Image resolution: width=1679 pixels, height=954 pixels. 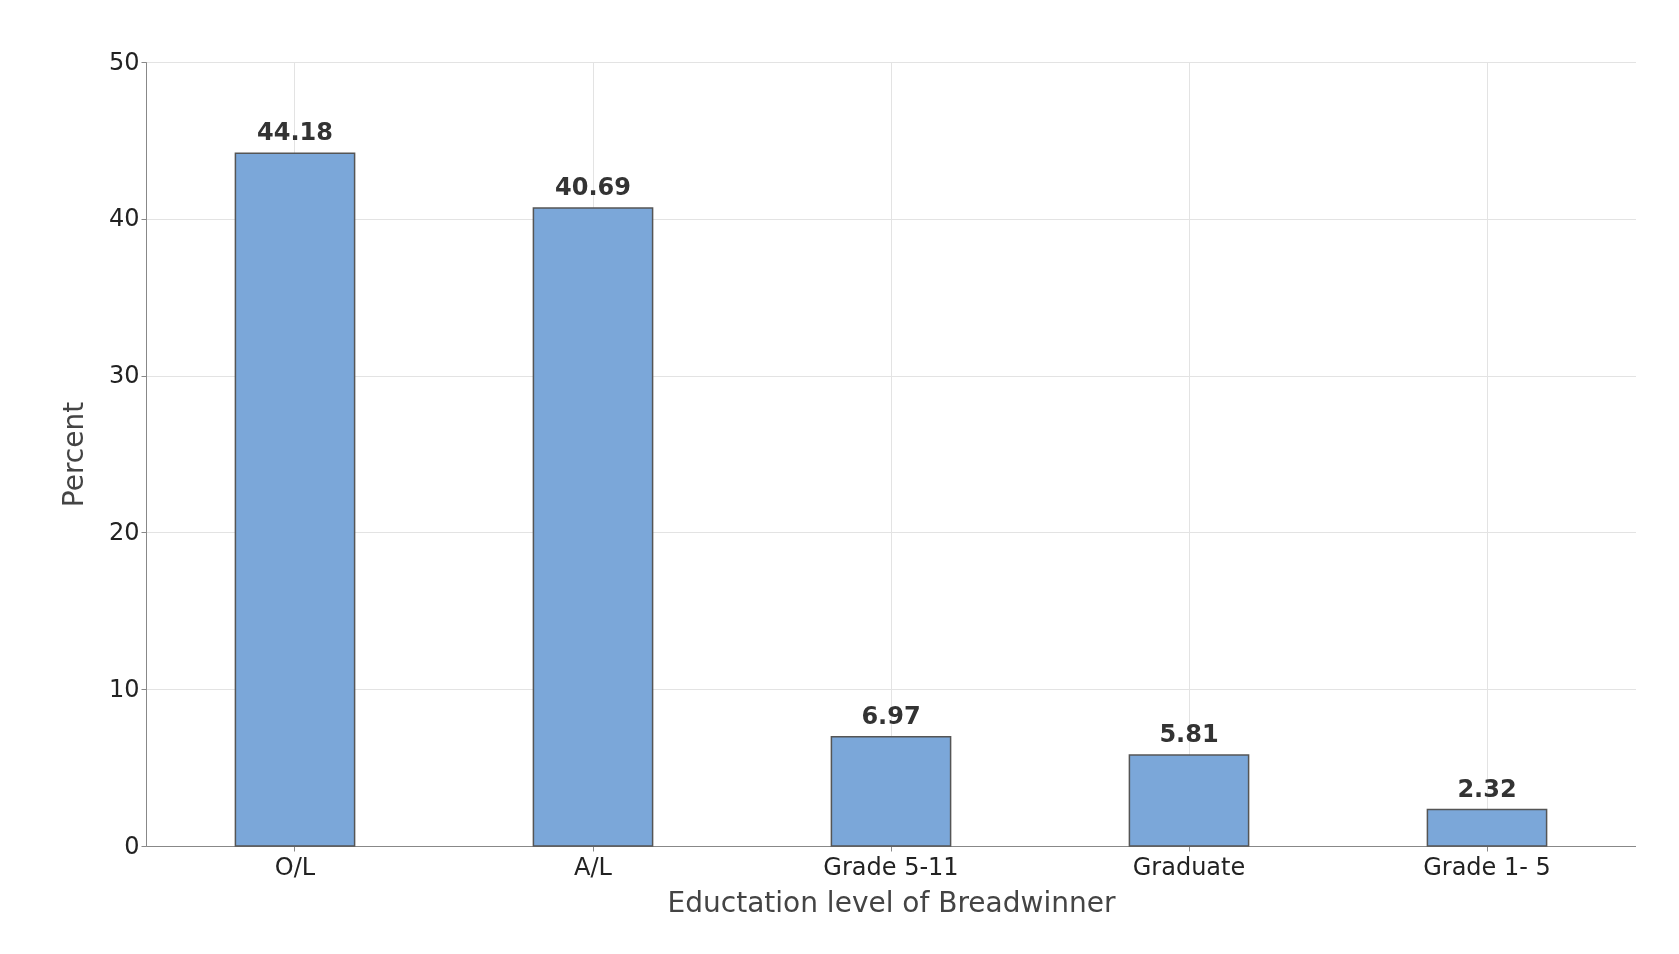 What do you see at coordinates (124, 61) in the screenshot?
I see `y-tick-label: 50` at bounding box center [124, 61].